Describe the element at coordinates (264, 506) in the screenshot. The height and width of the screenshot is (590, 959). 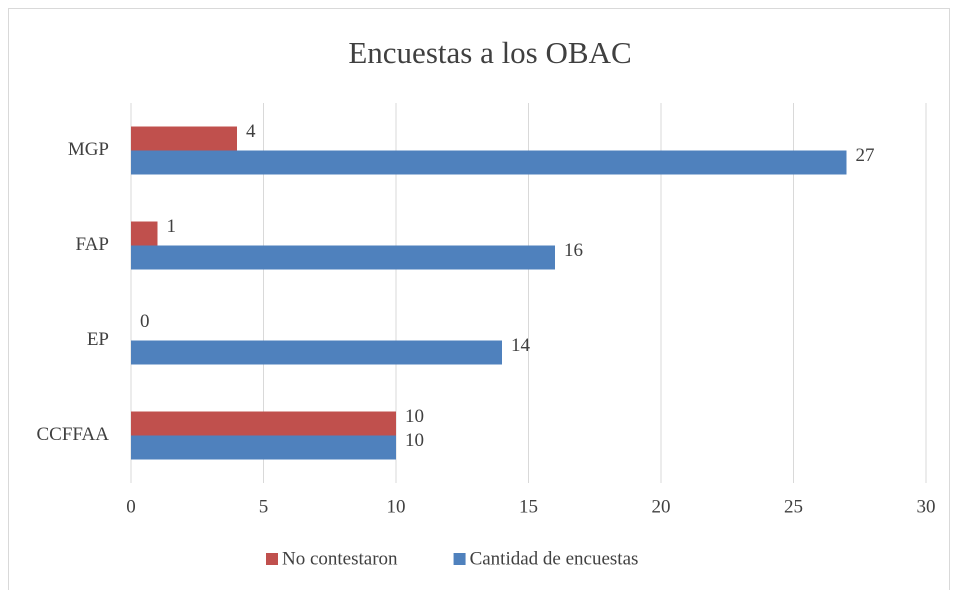
I see `x-tick-label: 5` at that location.